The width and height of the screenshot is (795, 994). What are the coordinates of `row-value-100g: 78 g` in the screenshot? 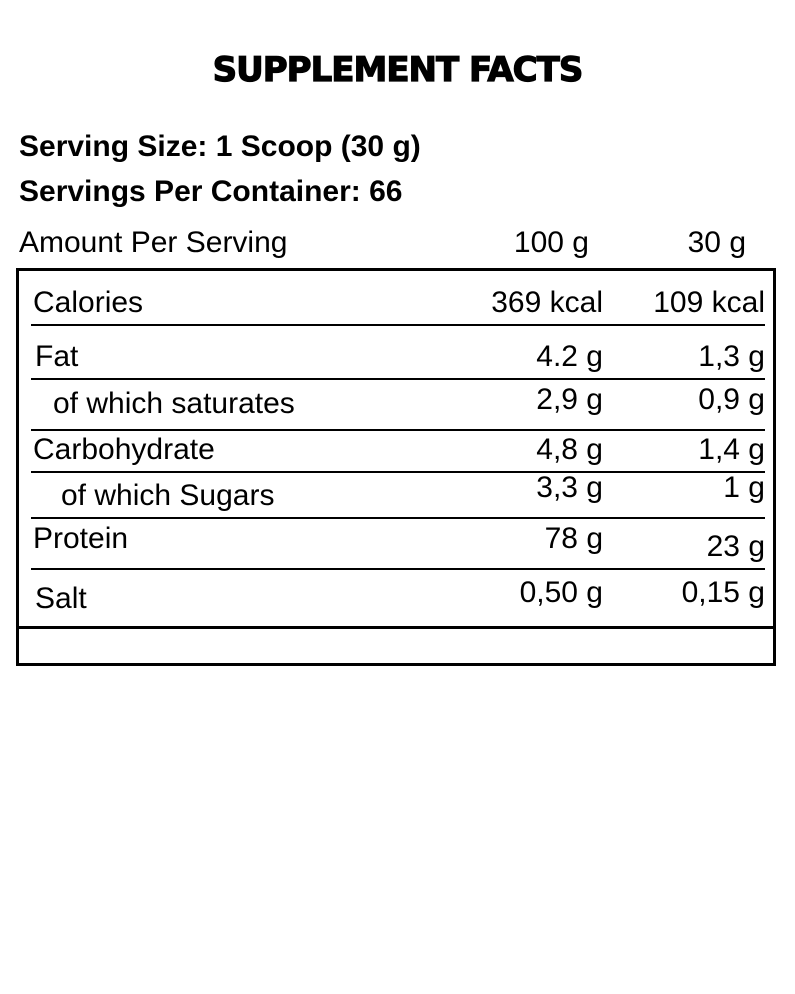 It's located at (573, 538).